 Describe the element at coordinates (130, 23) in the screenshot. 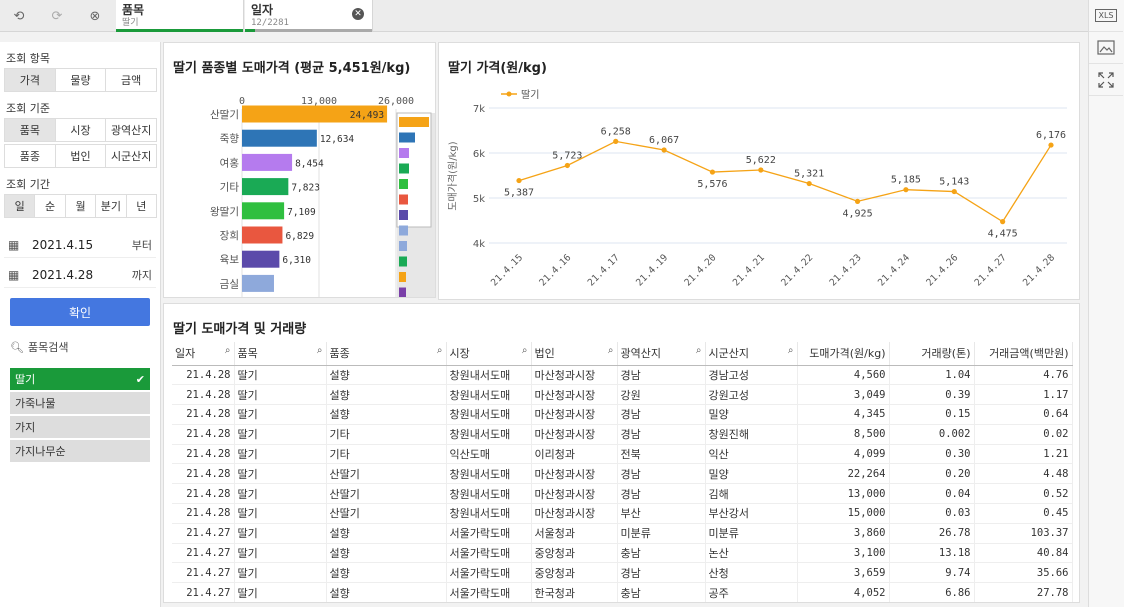

I see `chip-value: 딸기` at that location.